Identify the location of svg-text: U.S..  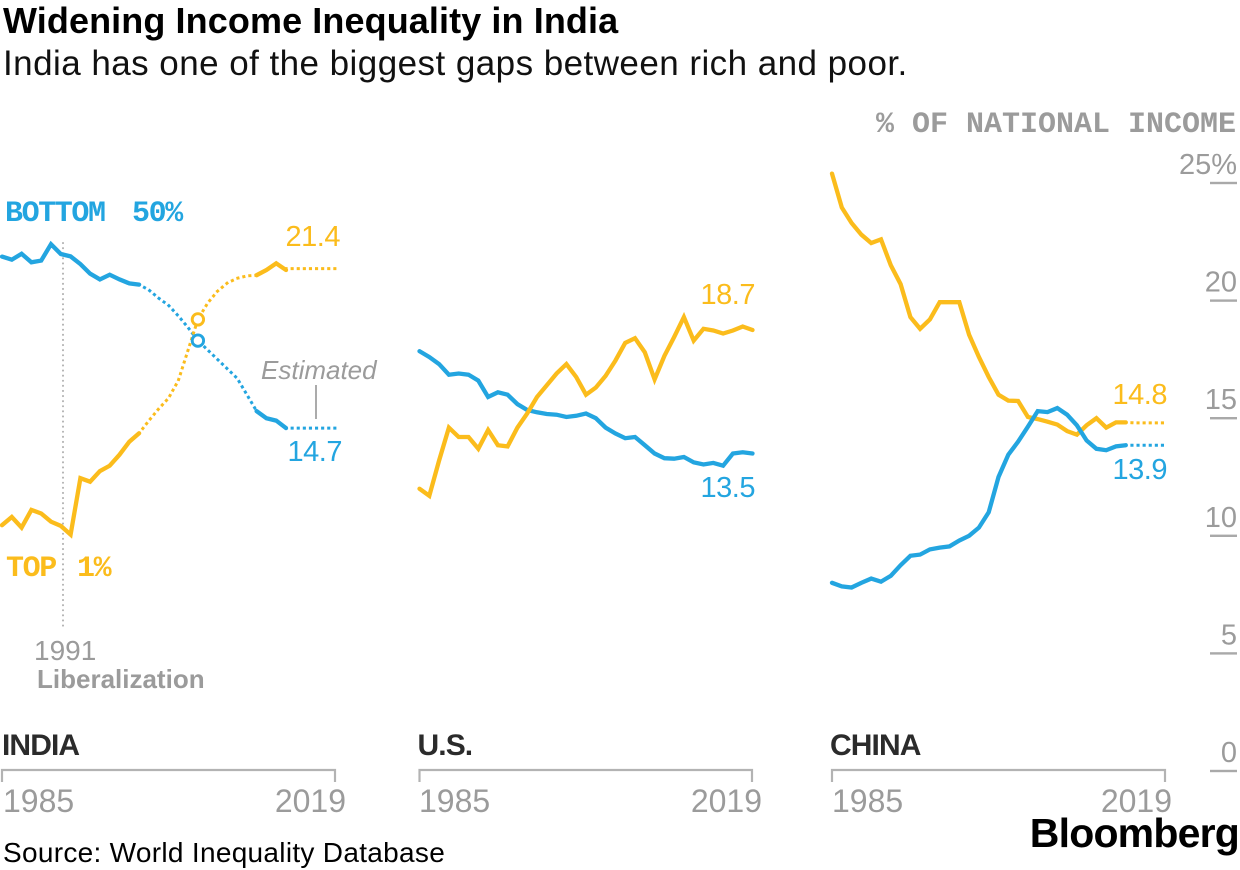
(445, 745).